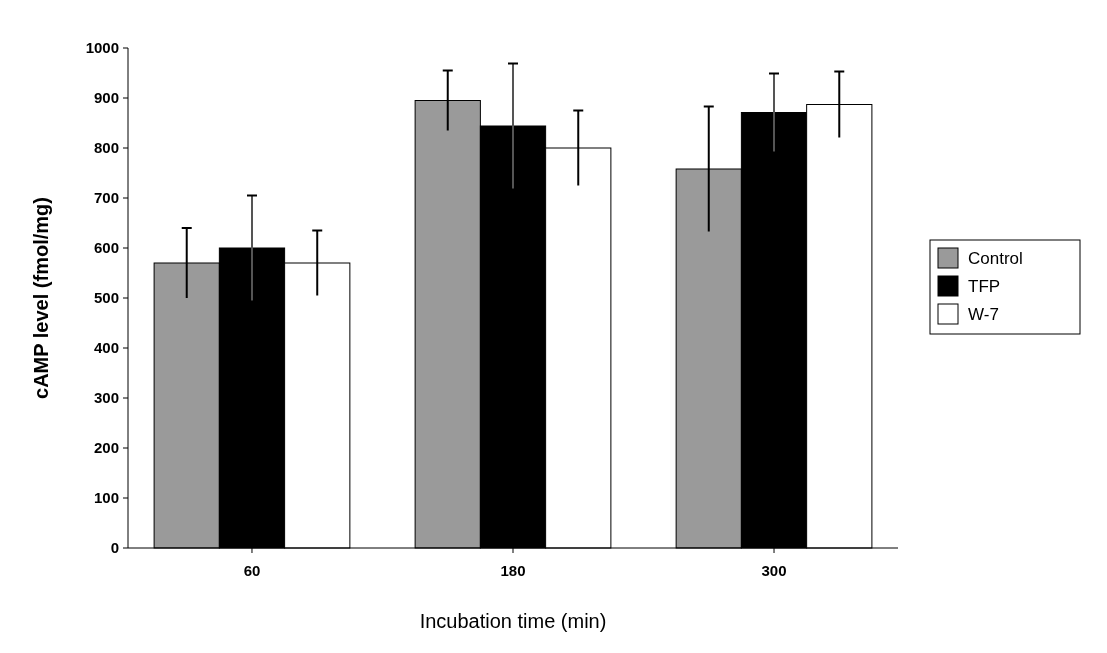 This screenshot has height=653, width=1107. I want to click on y-tick-label: 100, so click(106, 498).